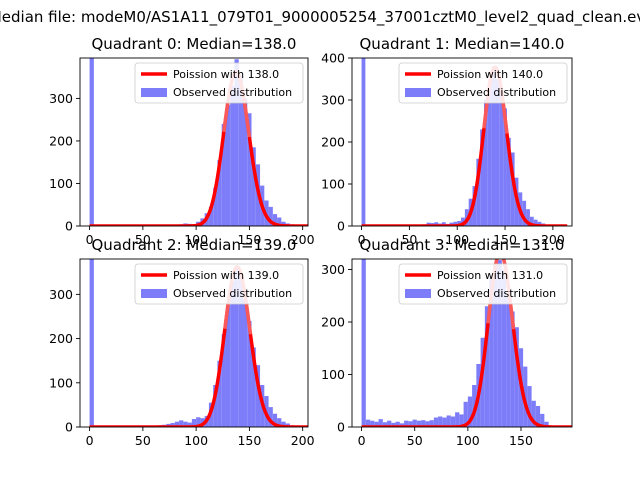 The width and height of the screenshot is (640, 480). I want to click on subplot-title: Quadrant 3: Median=131.0, so click(462, 245).